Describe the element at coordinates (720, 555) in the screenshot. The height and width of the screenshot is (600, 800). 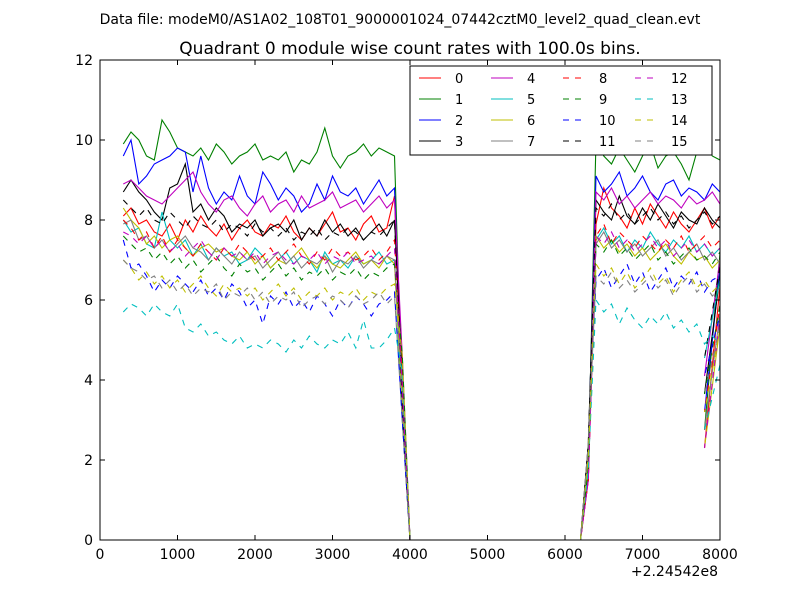
I see `x-tick-label: 8000` at that location.